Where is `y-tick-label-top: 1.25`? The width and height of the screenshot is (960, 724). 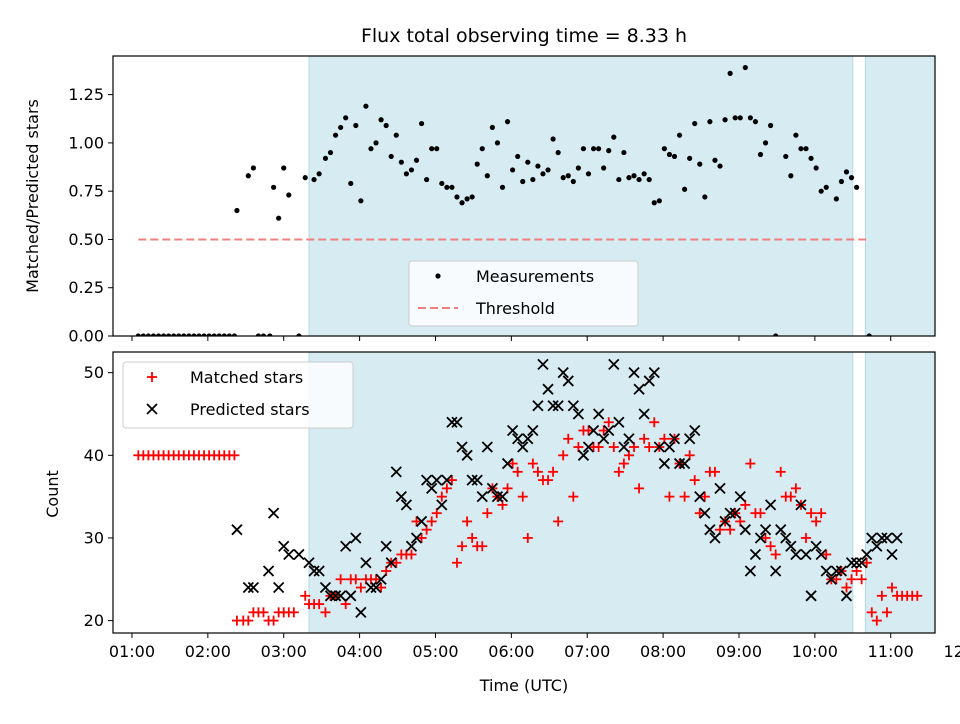 y-tick-label-top: 1.25 is located at coordinates (86, 94).